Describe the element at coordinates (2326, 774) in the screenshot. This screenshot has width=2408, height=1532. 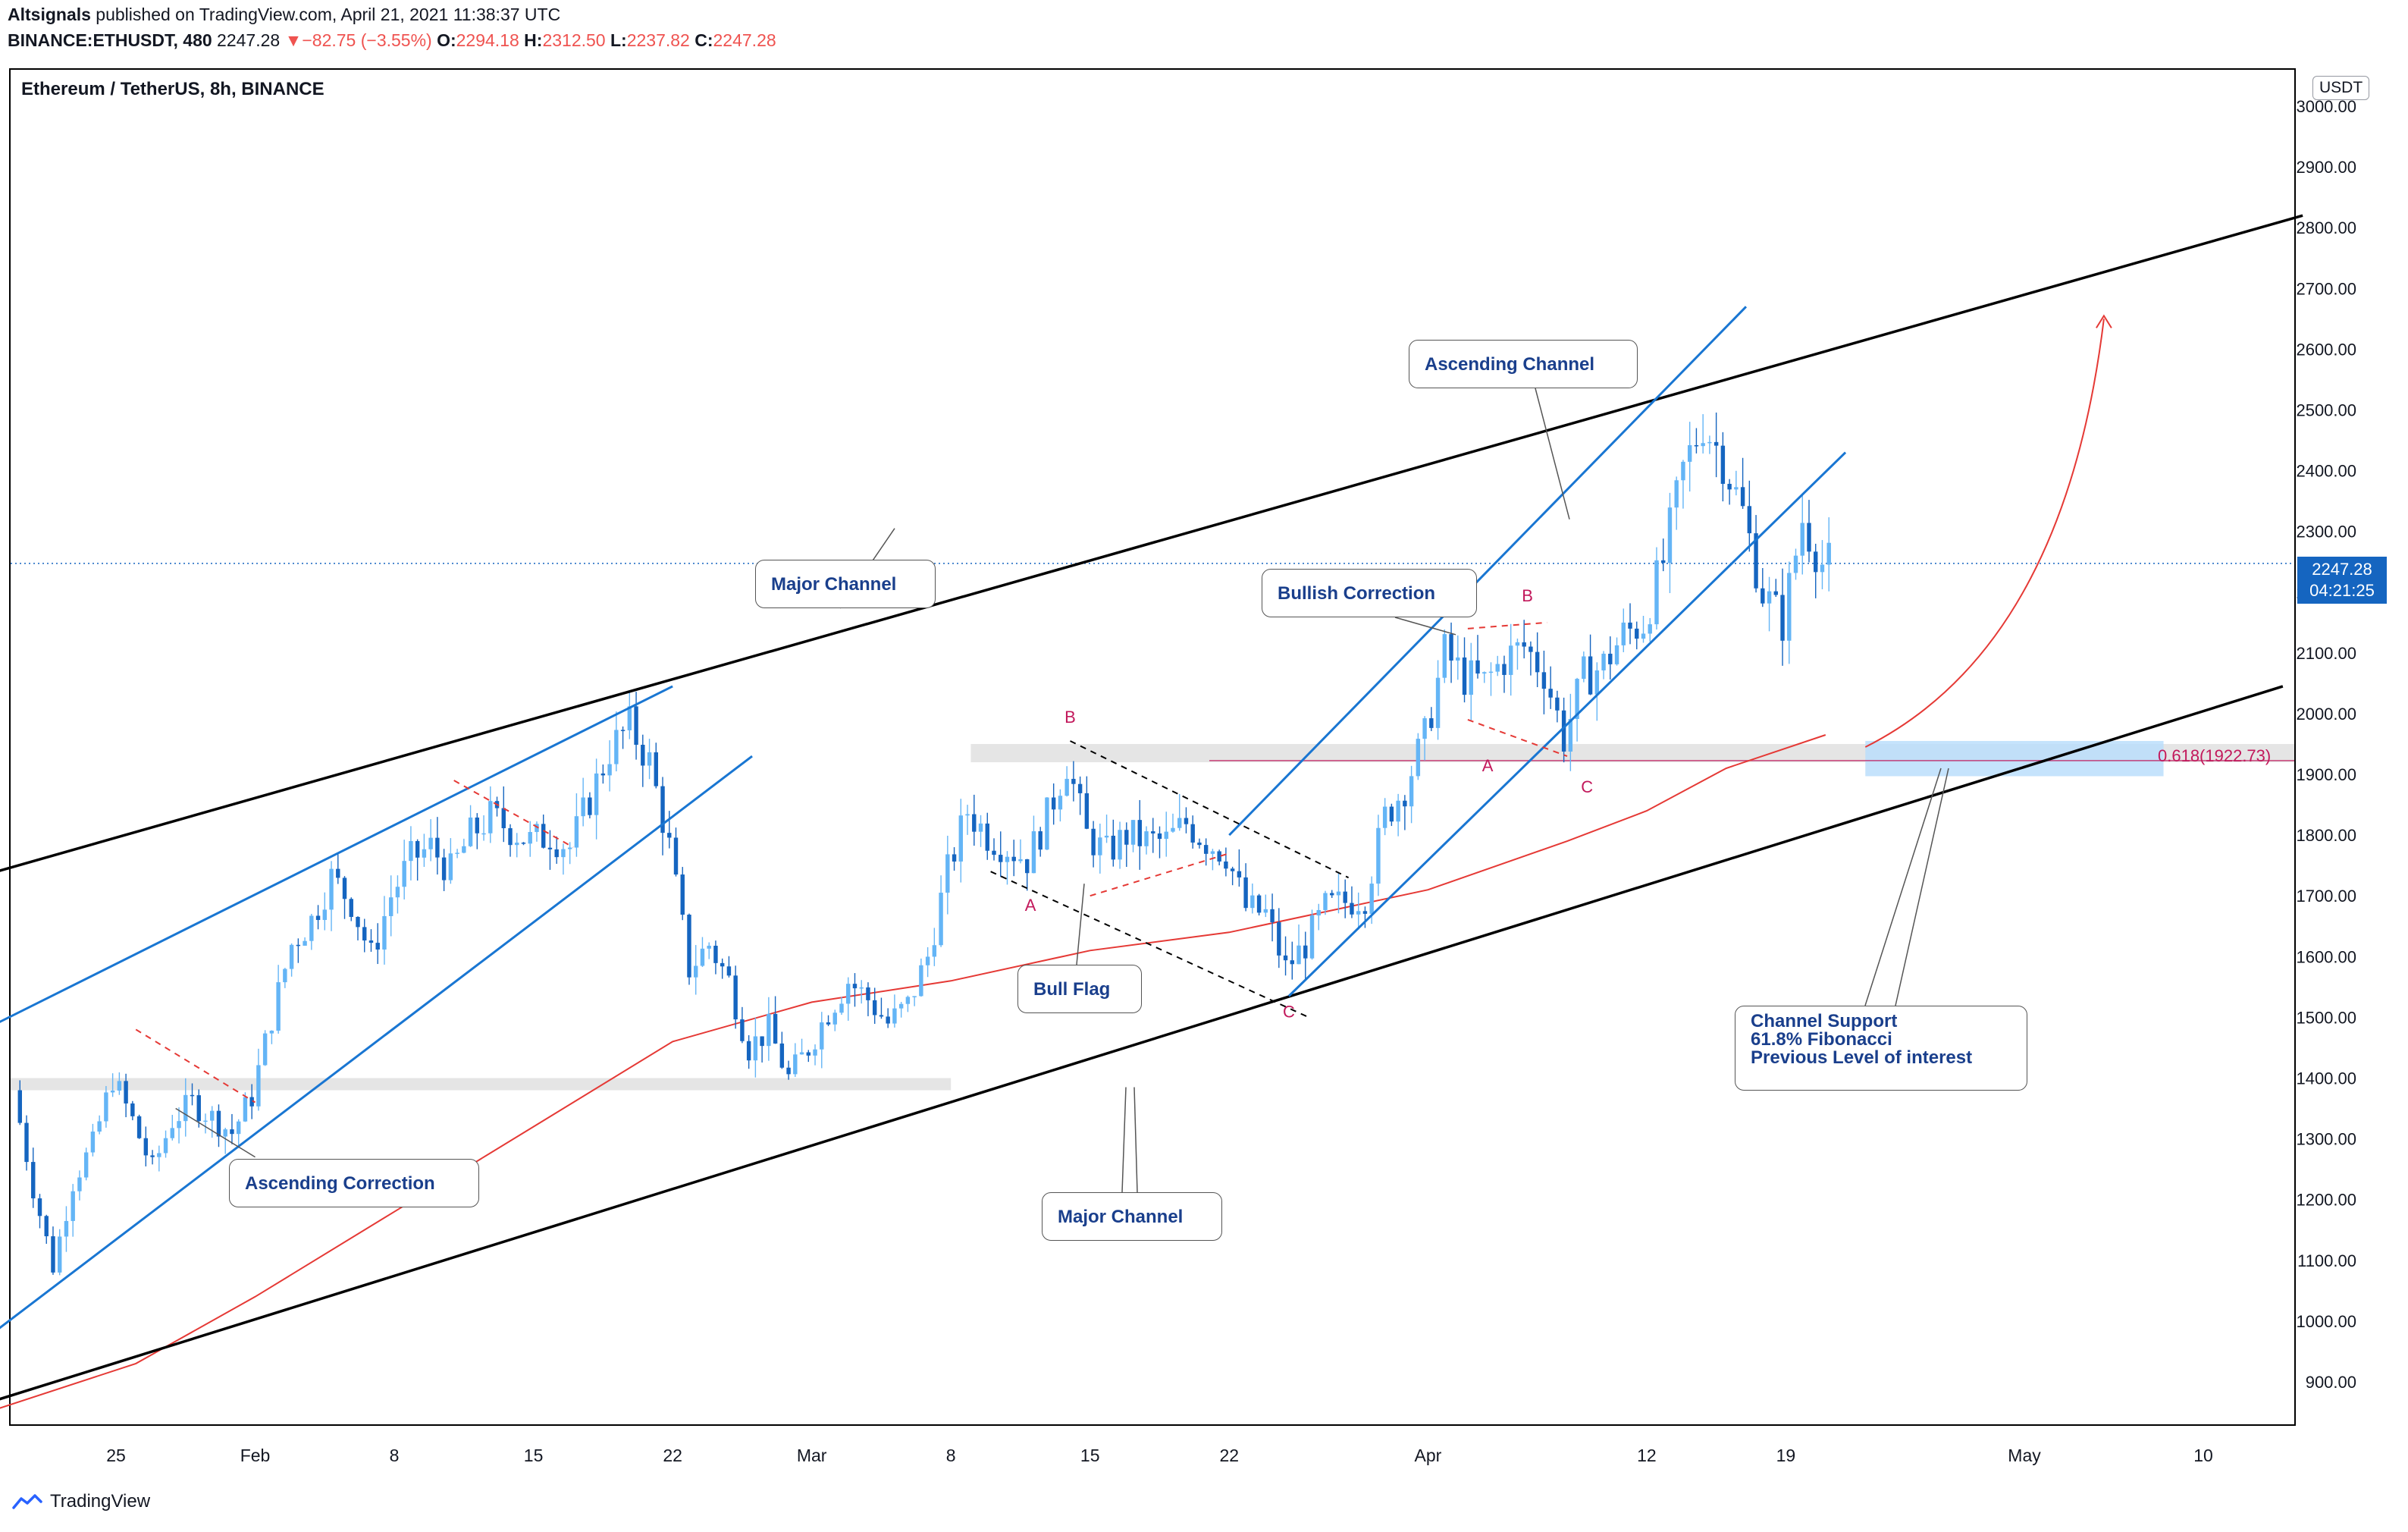
I see `y-tick-label: 1900.00` at that location.